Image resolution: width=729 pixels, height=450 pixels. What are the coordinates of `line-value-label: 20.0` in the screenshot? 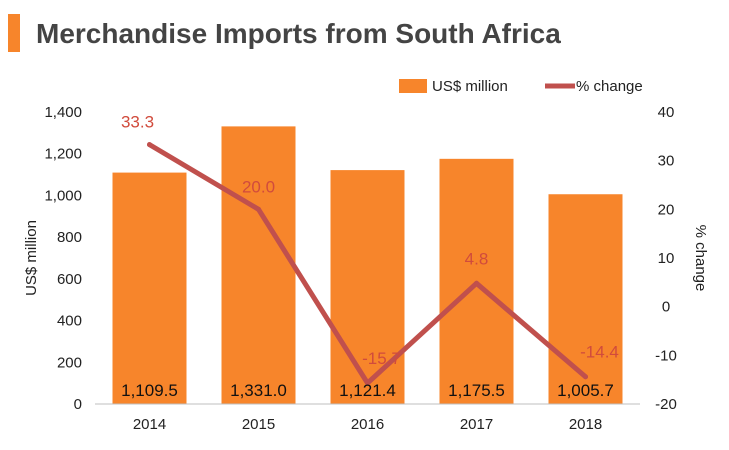 It's located at (258, 186).